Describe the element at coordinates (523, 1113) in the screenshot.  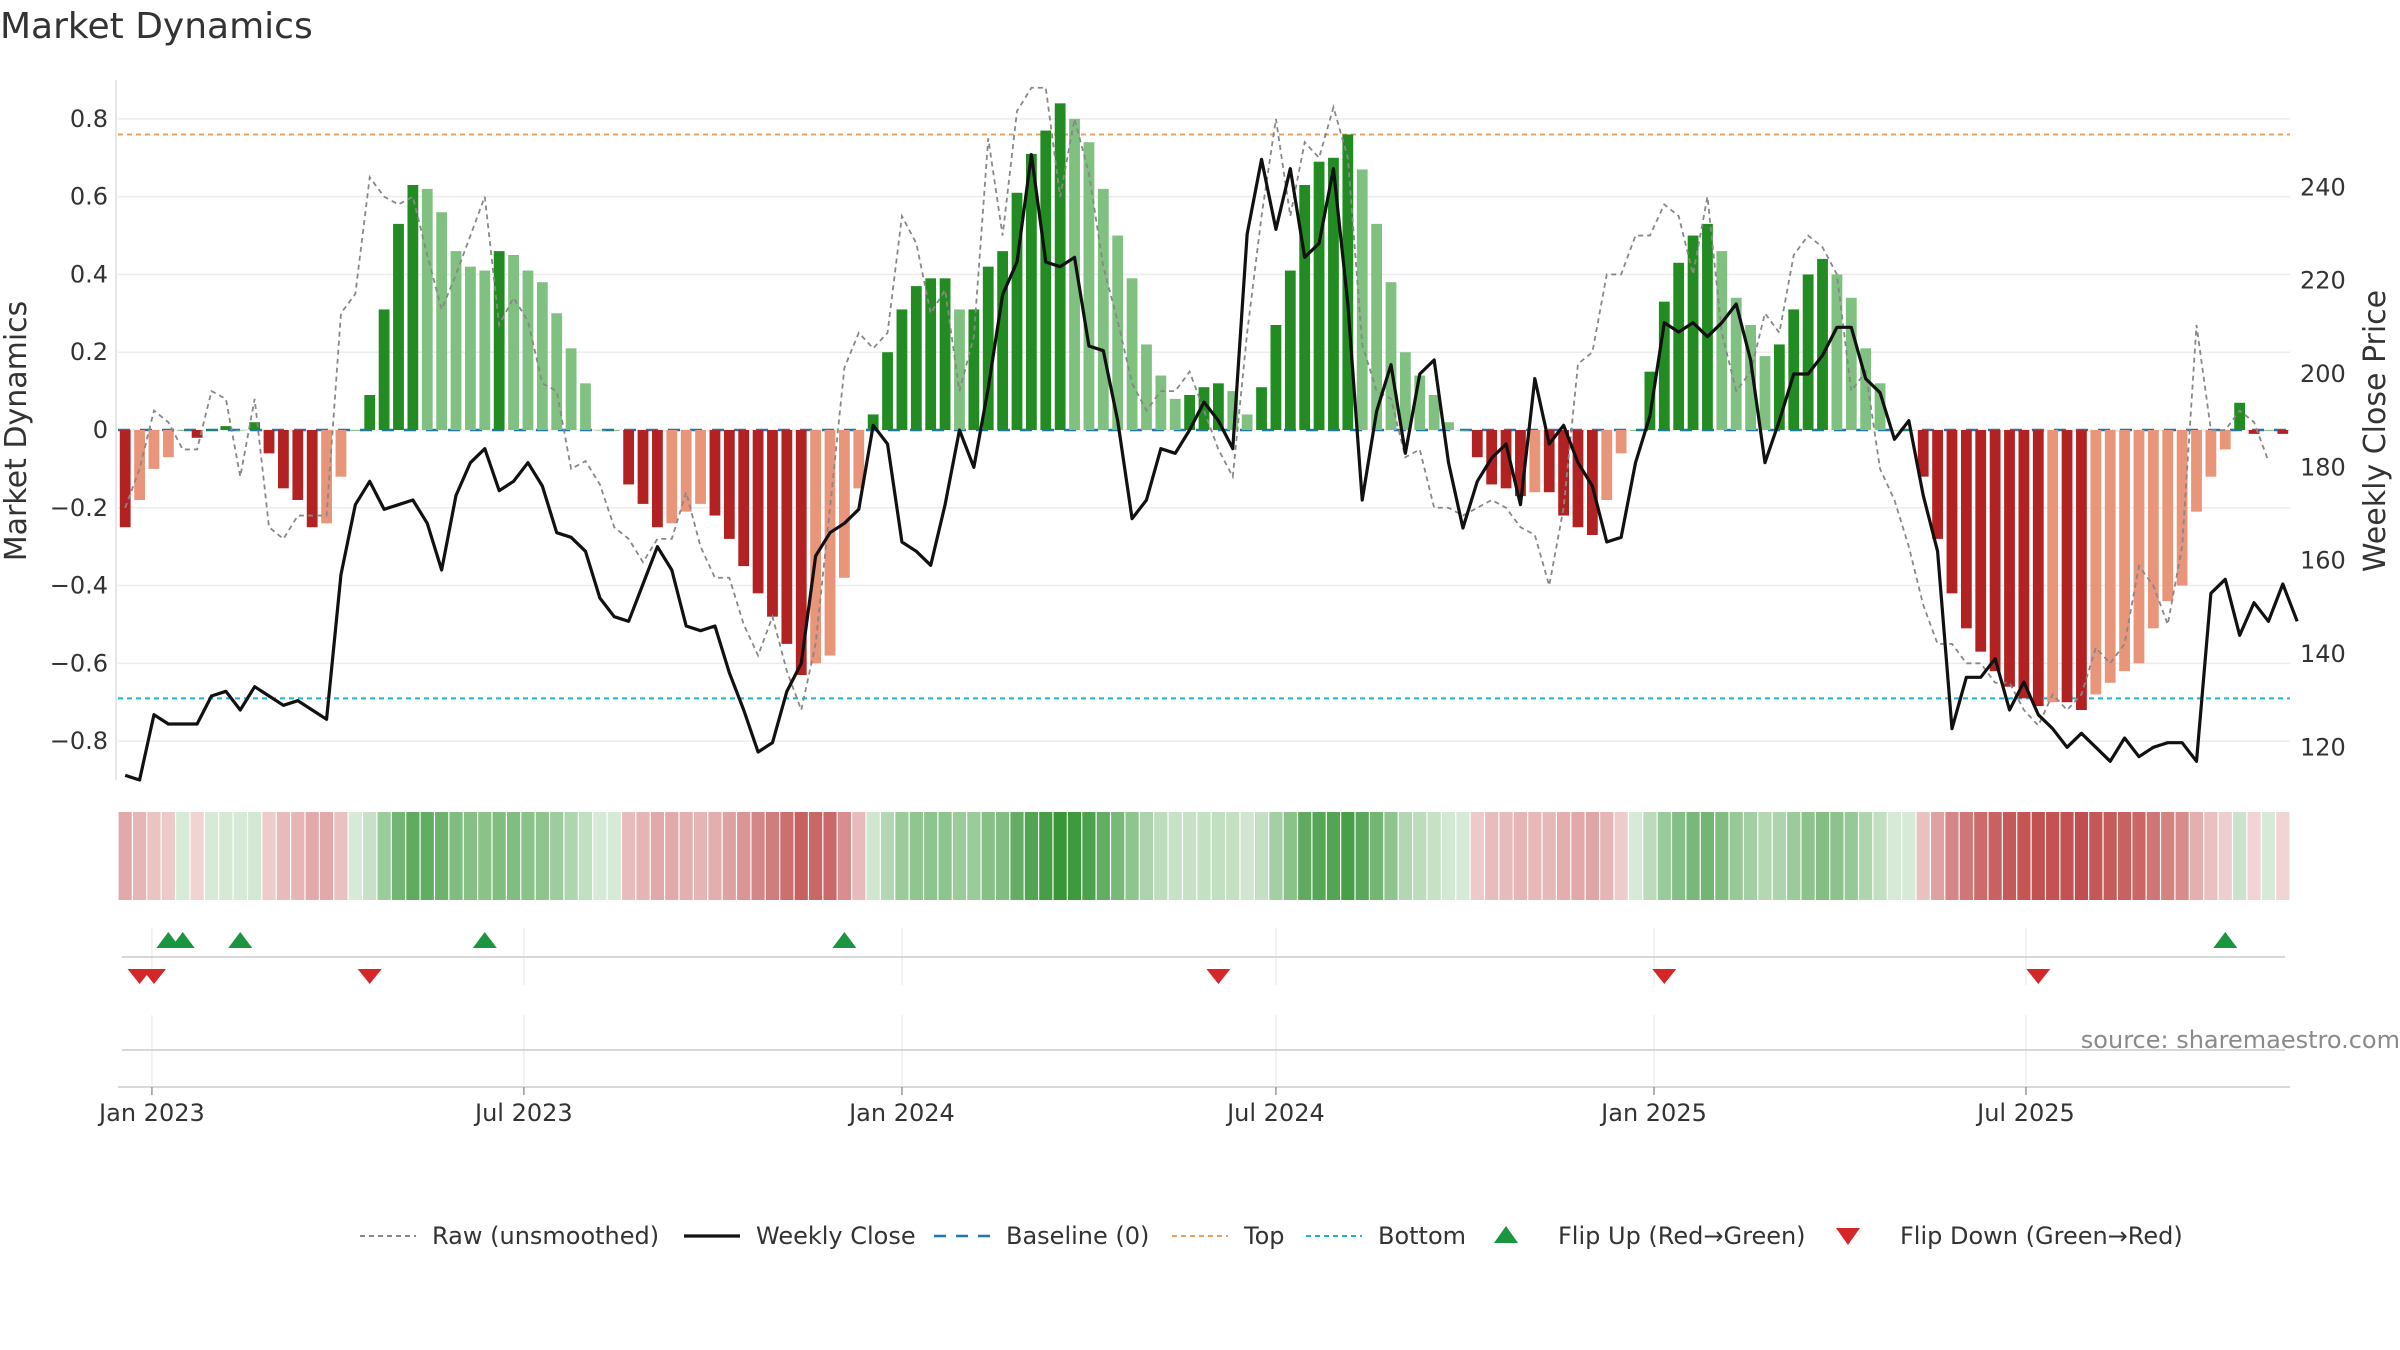
I see `x-tick-label: Jul 2023` at that location.